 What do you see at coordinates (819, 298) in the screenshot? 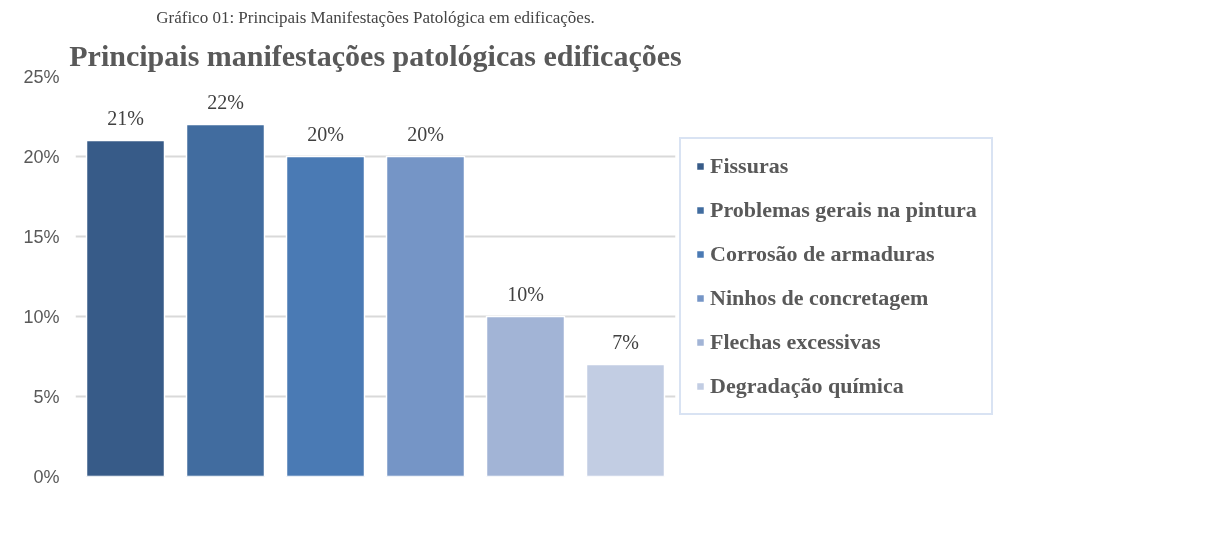
I see `legend-label: Ninhos de concretagem` at bounding box center [819, 298].